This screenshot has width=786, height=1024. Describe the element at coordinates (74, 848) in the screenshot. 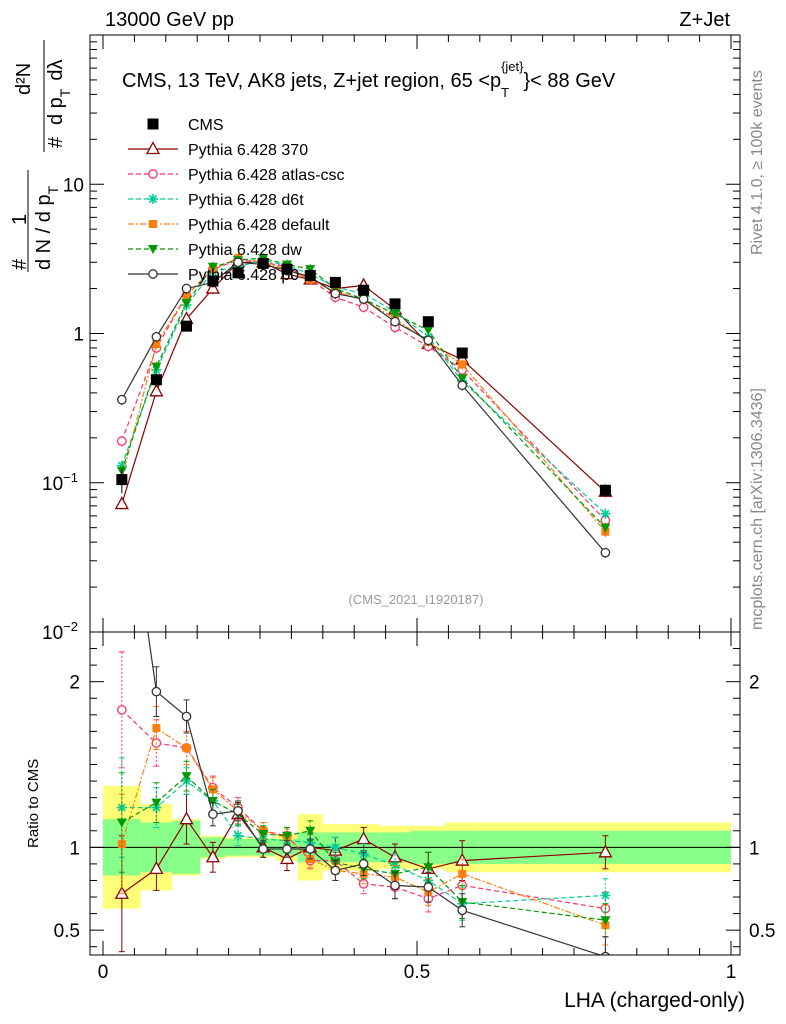

I see `y-tick-label-ratio: 1` at that location.